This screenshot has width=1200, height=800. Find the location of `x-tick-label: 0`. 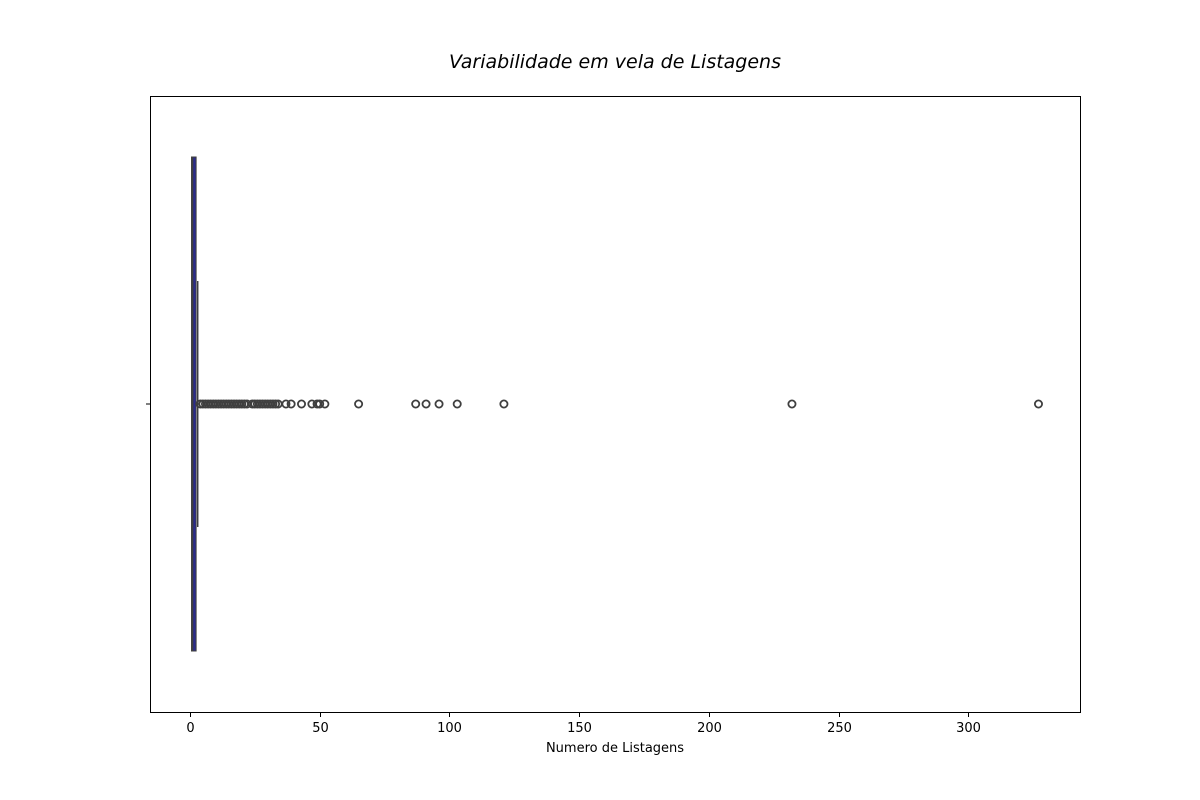

x-tick-label: 0 is located at coordinates (190, 728).